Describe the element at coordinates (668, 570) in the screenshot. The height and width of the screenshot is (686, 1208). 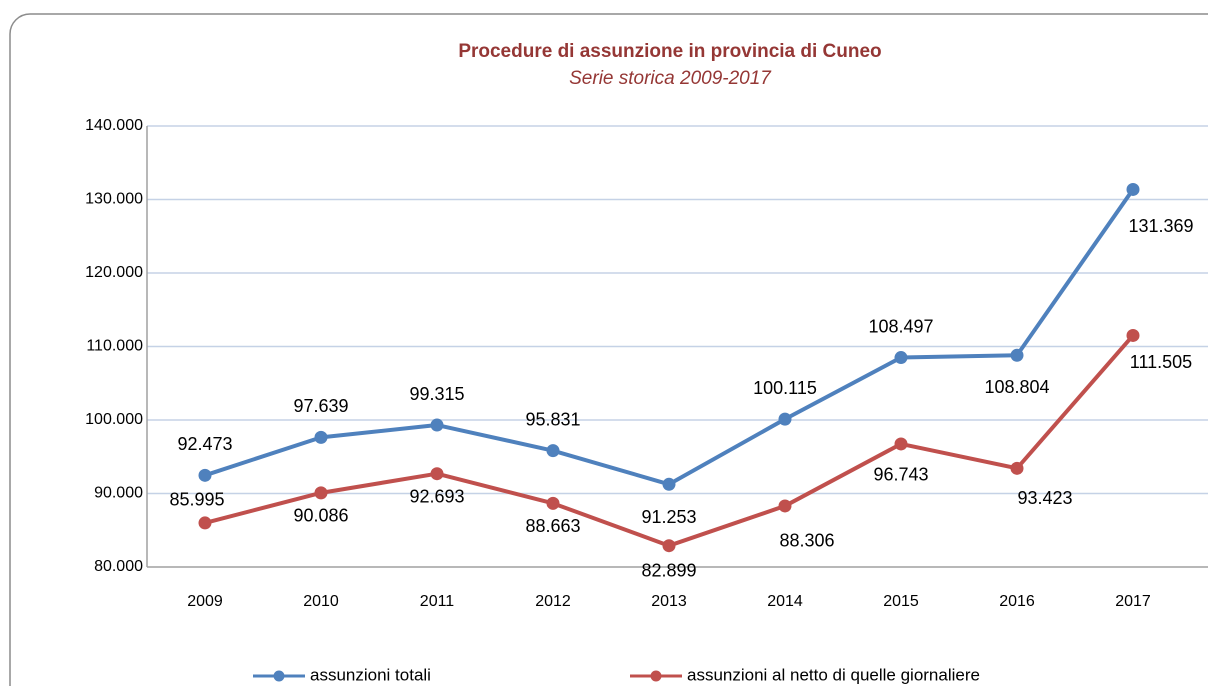
I see `data-label: 82.899` at that location.